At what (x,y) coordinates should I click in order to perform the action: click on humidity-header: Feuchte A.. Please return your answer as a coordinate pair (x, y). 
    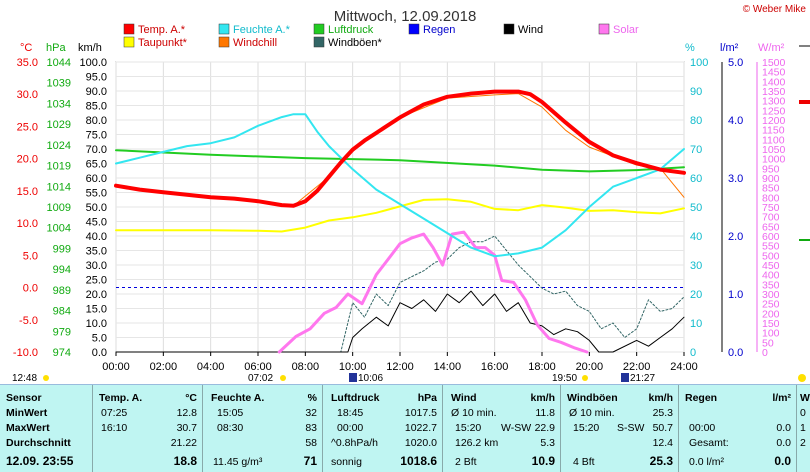
    Looking at the image, I should click on (238, 398).